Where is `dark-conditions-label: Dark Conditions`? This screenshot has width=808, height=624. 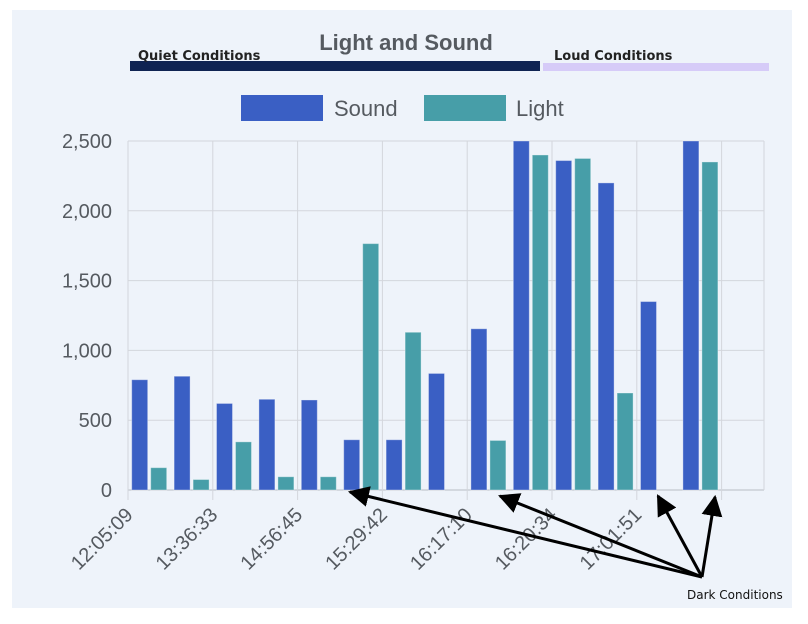 dark-conditions-label: Dark Conditions is located at coordinates (735, 595).